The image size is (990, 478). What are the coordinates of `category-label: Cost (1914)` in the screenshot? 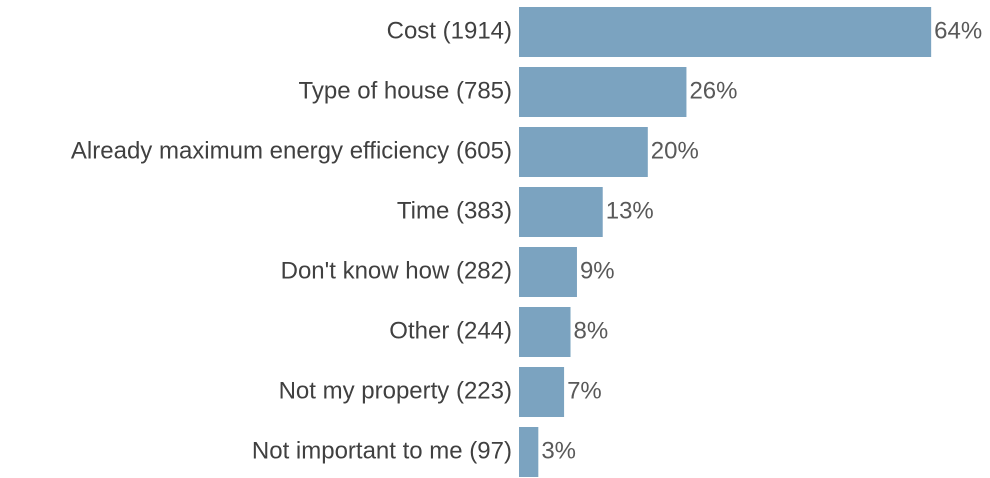 It's located at (449, 30).